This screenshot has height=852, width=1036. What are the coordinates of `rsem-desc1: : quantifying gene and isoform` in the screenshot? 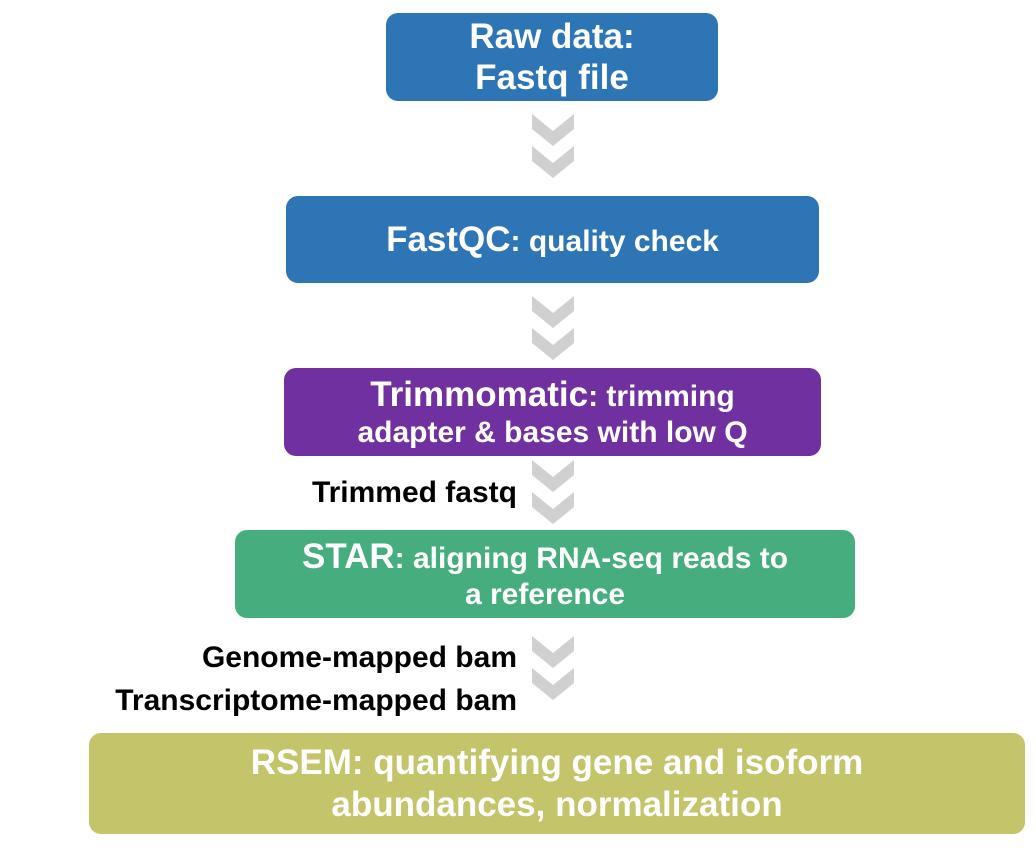 It's located at (607, 763).